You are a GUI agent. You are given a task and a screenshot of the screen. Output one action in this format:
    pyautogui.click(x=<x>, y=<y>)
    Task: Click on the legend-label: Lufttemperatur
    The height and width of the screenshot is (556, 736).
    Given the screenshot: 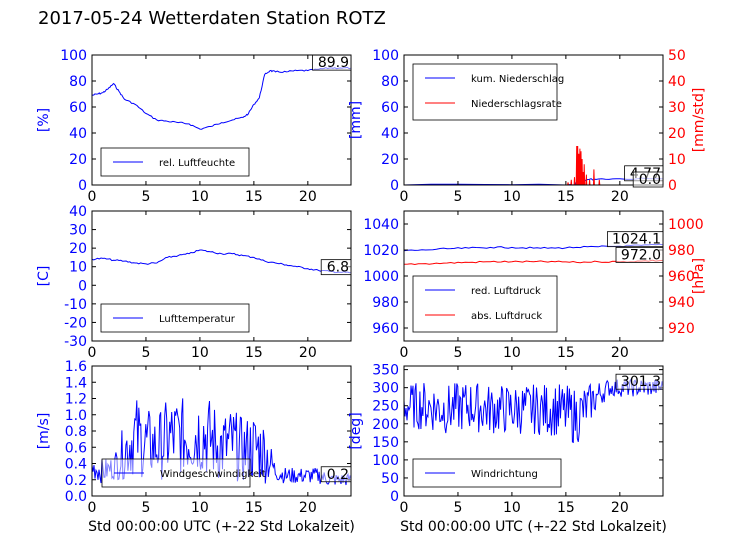 What is the action you would take?
    pyautogui.click(x=197, y=319)
    